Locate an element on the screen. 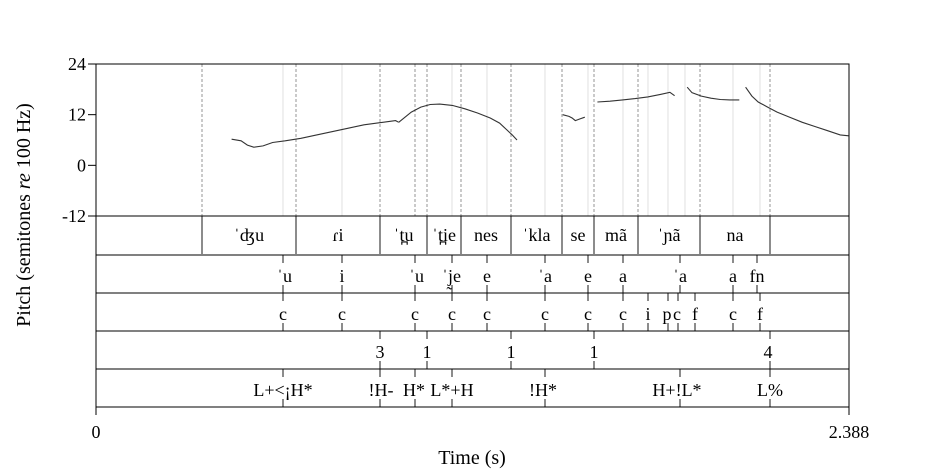 This screenshot has width=945, height=472. y-axis-label-part-3: 100 Hz) is located at coordinates (24, 138).